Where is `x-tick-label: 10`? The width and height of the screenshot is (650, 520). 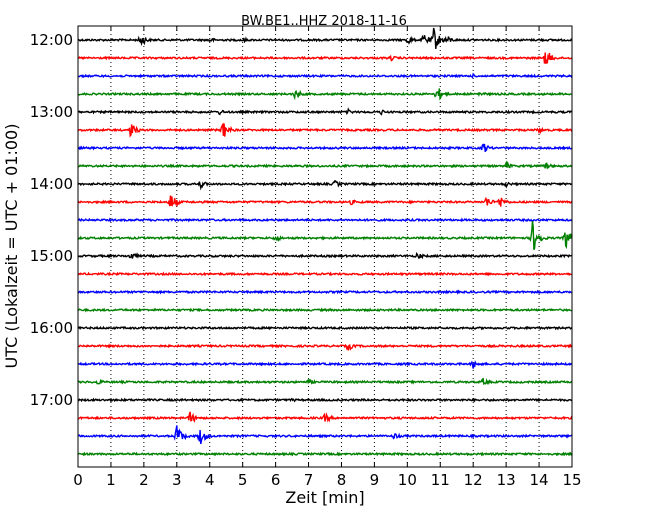 x-tick-label: 10 is located at coordinates (407, 480).